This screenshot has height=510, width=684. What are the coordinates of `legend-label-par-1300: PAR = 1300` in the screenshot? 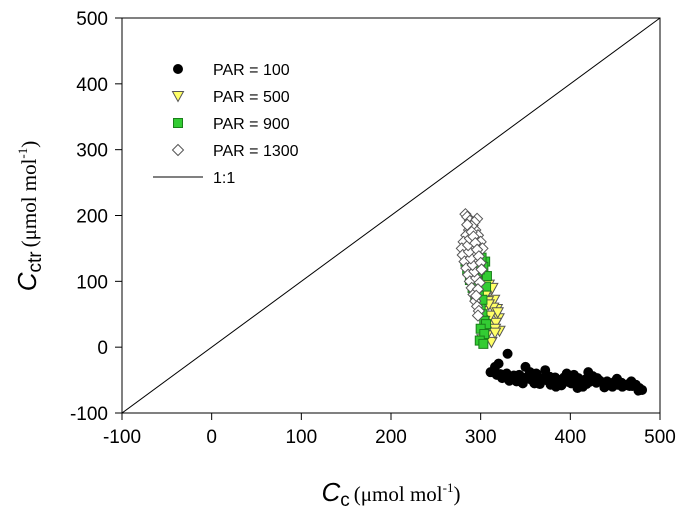 It's located at (256, 151).